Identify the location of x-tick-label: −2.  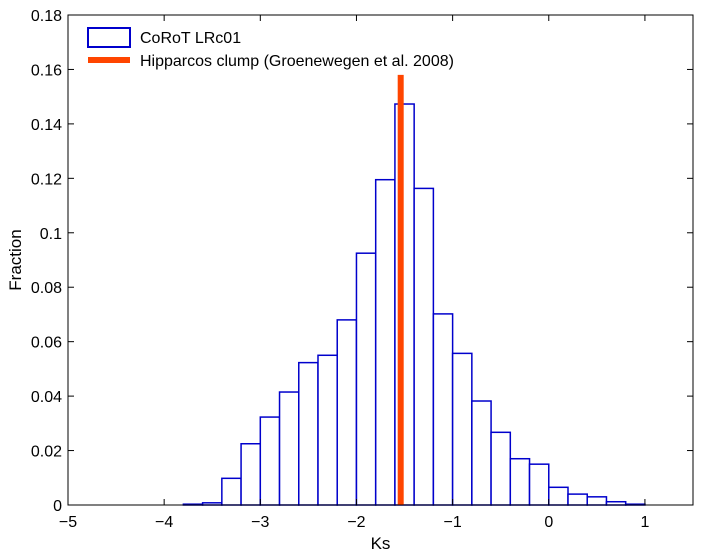
(356, 522).